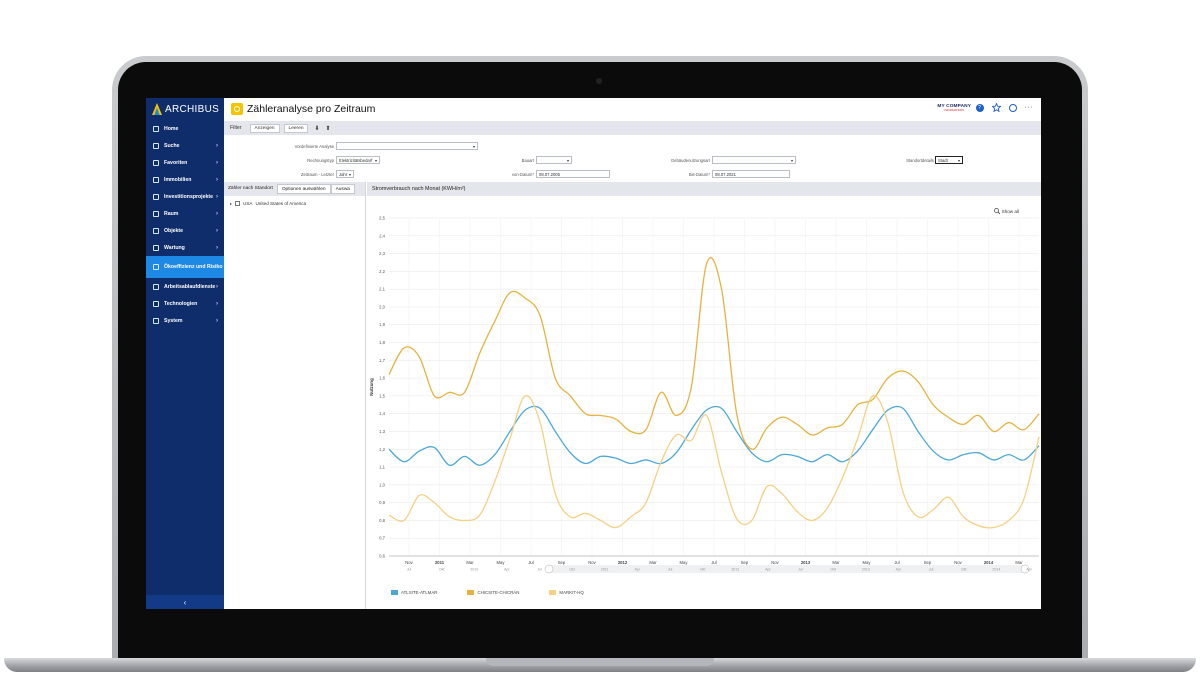 This screenshot has height=696, width=1200. I want to click on x-tick-label: Sep, so click(562, 562).